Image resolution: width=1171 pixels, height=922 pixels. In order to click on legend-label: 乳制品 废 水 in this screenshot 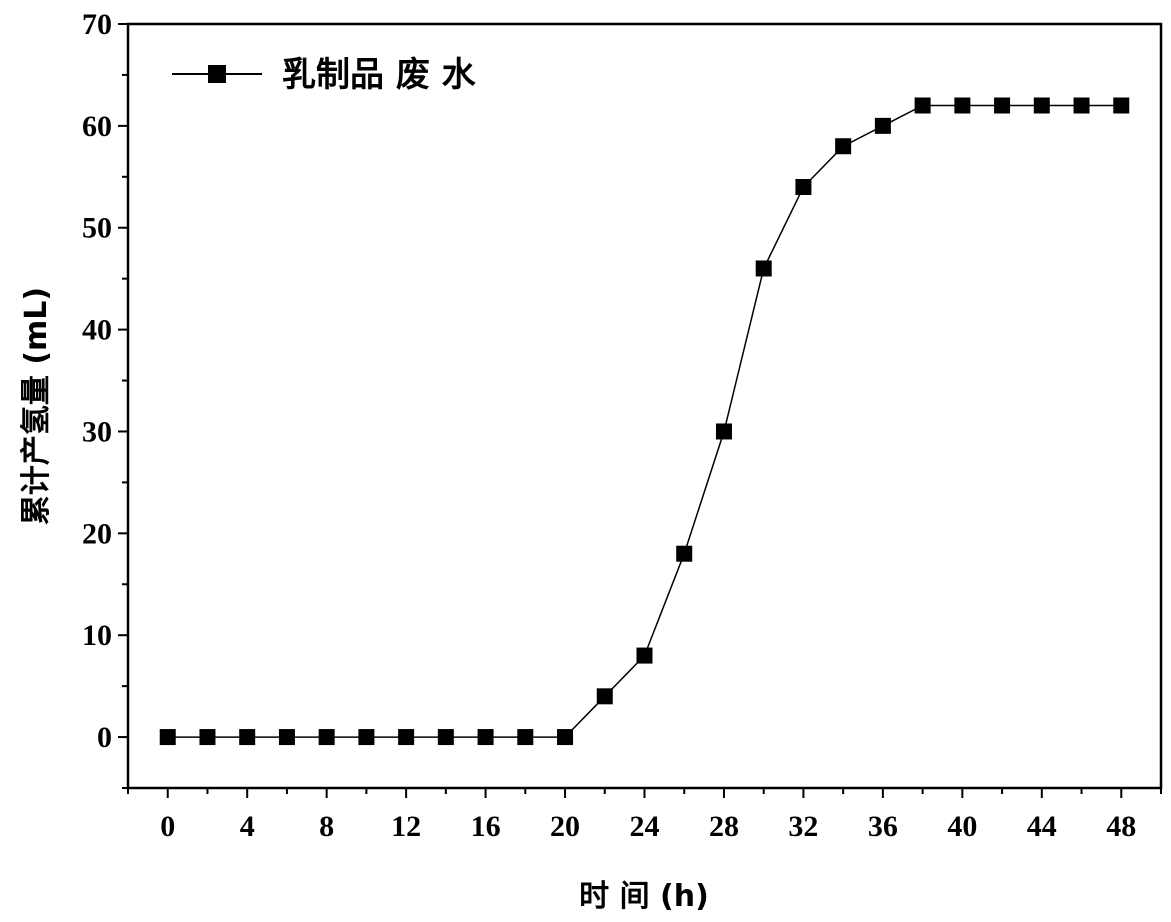, I will do `click(379, 75)`.